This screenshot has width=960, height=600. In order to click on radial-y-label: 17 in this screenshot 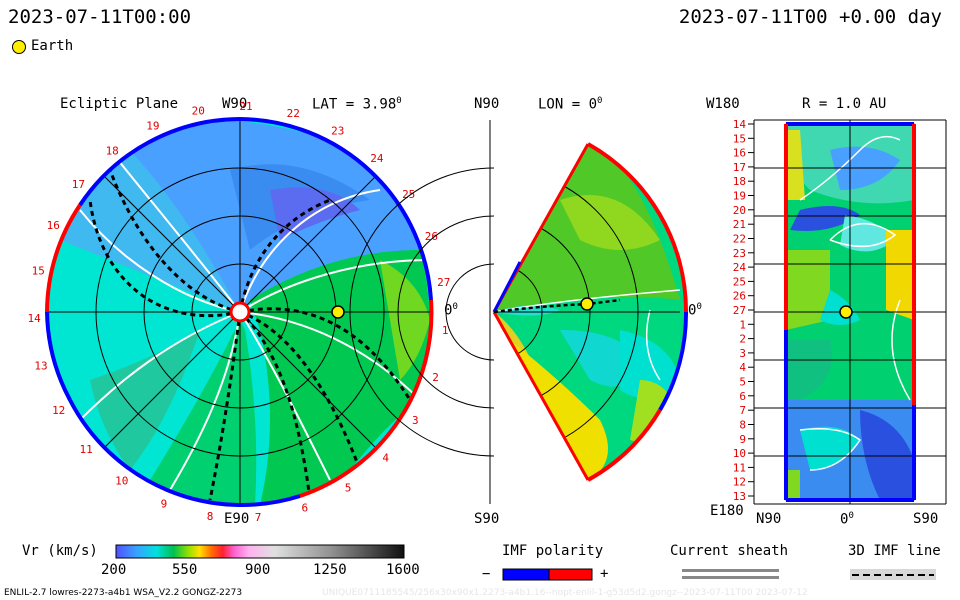, I will do `click(739, 167)`.